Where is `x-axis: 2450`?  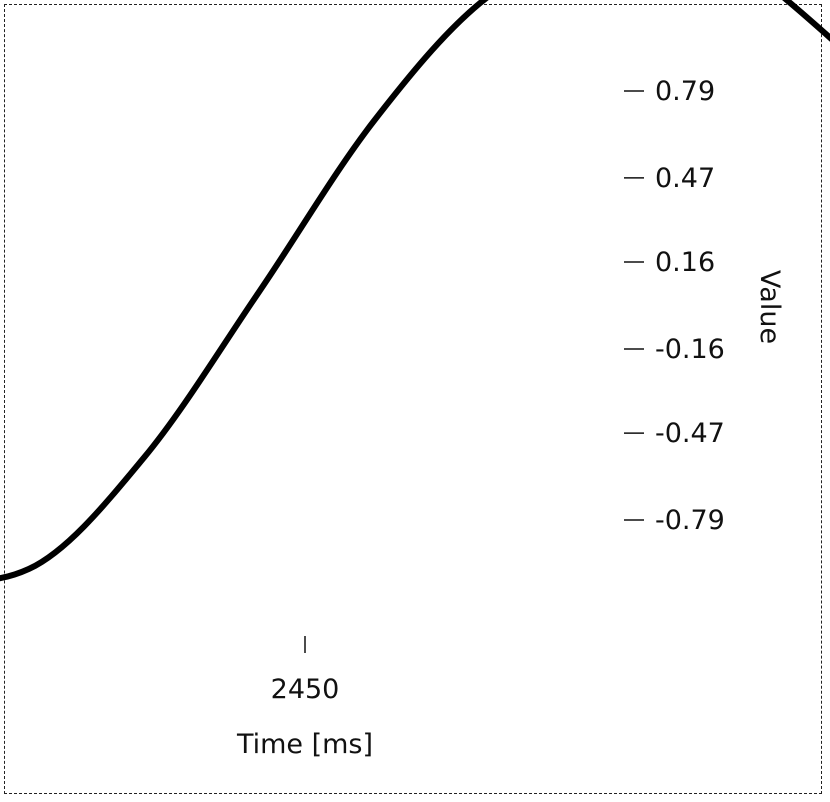 x-axis: 2450 is located at coordinates (305, 670).